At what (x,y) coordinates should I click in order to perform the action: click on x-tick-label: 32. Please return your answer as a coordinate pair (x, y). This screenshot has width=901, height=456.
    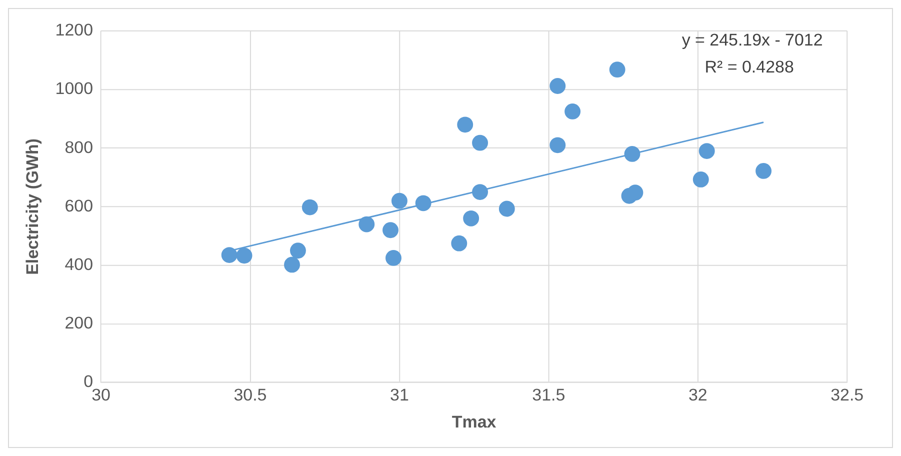
    Looking at the image, I should click on (698, 394).